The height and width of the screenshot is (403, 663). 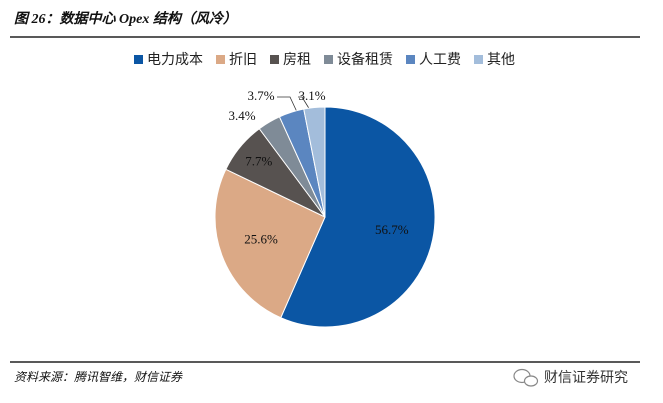 I want to click on source: 资料来源：腾讯智维，财信证券, so click(x=98, y=377).